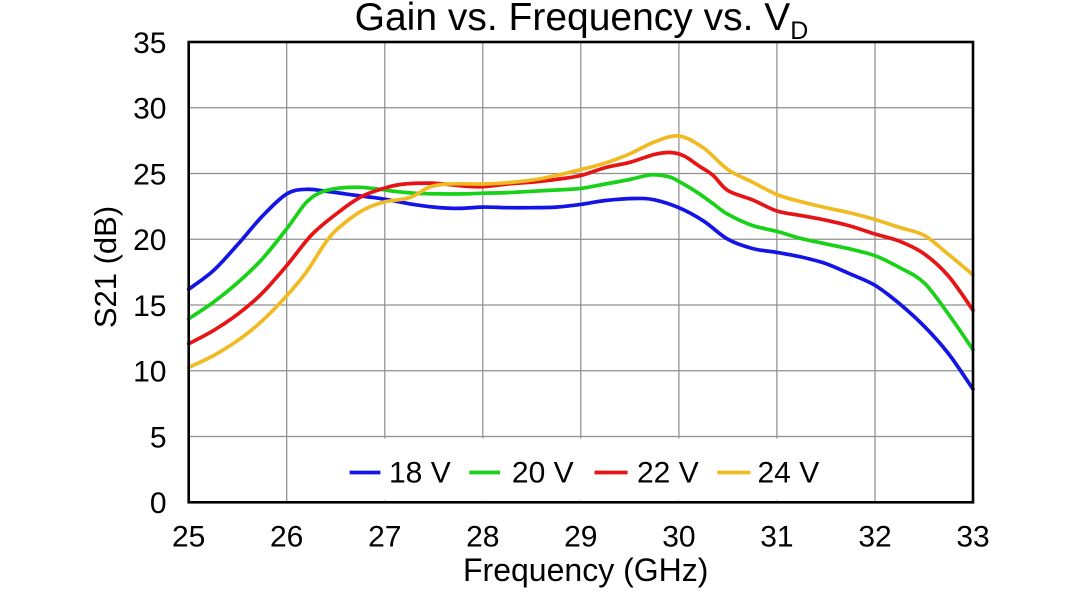 The height and width of the screenshot is (593, 1080). I want to click on svg-text: 29, so click(580, 537).